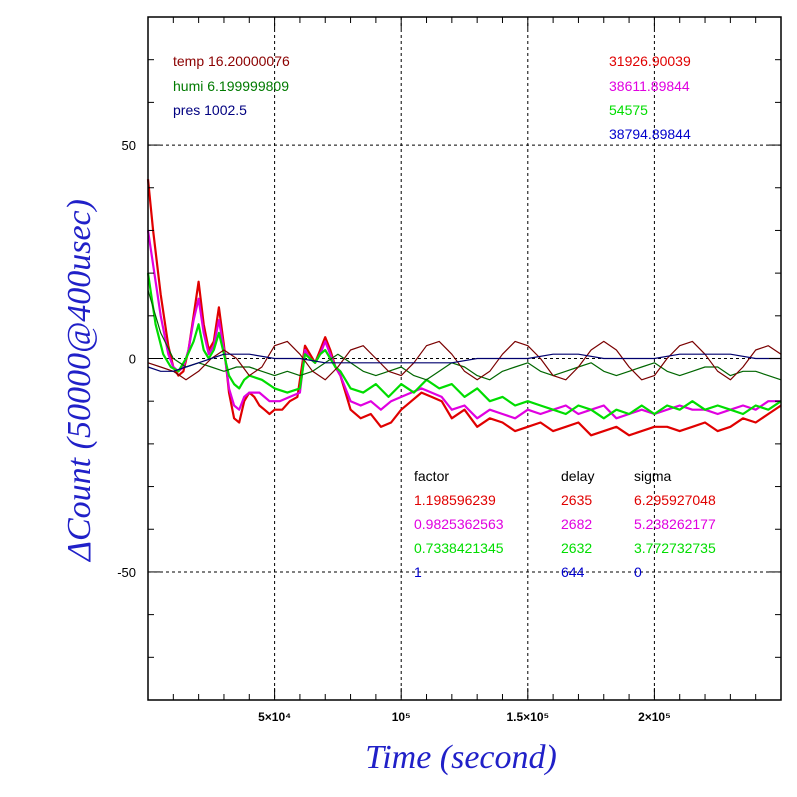  What do you see at coordinates (461, 757) in the screenshot?
I see `x-axis-label: Time (second)` at bounding box center [461, 757].